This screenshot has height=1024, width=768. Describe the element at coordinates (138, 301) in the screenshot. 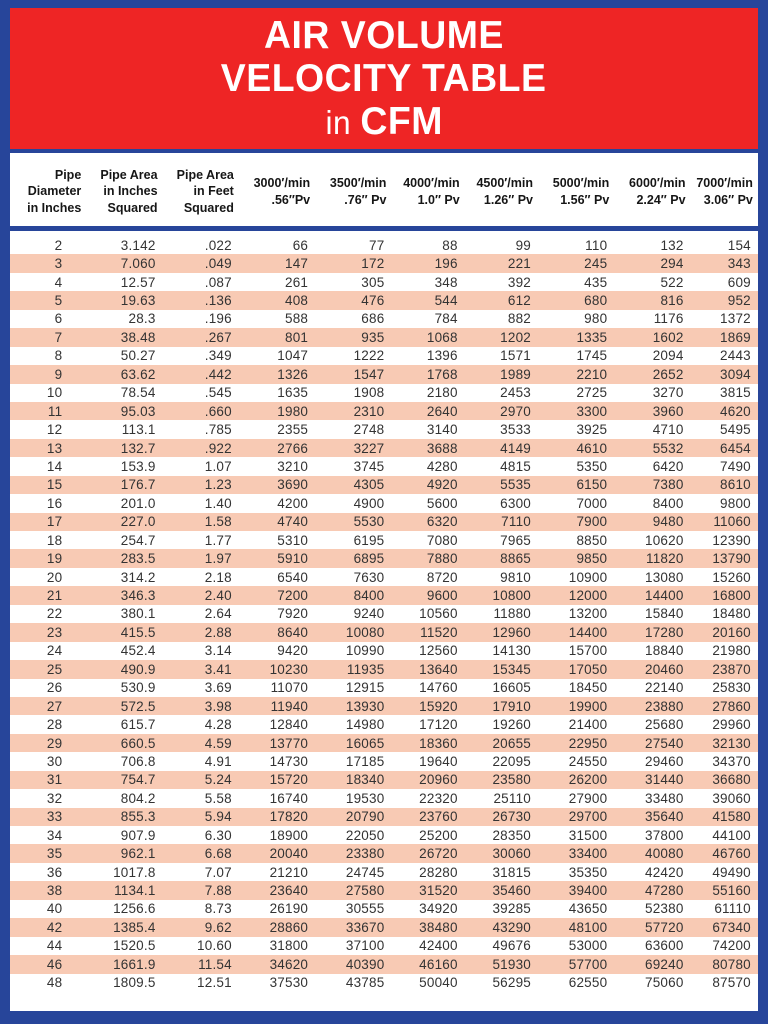

I see `table-cell: 19.63` at that location.